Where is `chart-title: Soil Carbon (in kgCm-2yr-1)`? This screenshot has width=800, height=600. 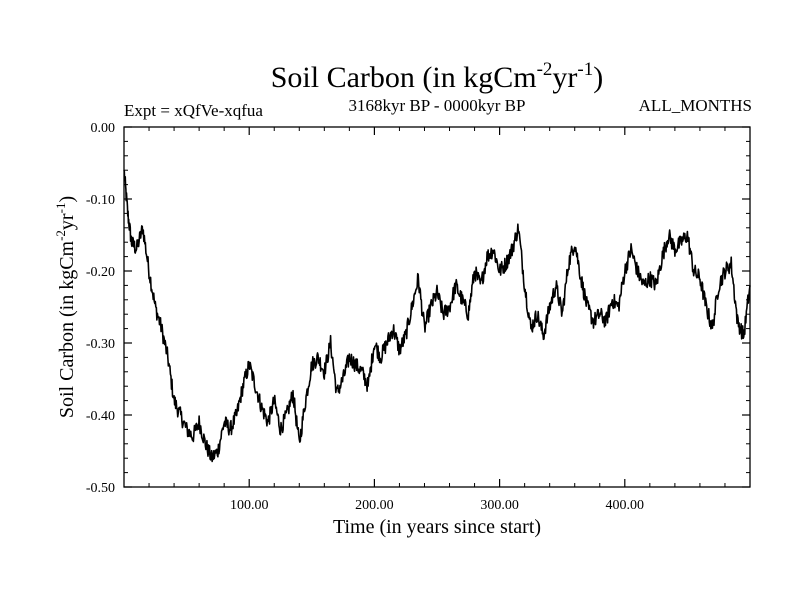 chart-title: Soil Carbon (in kgCm-2yr-1) is located at coordinates (437, 76).